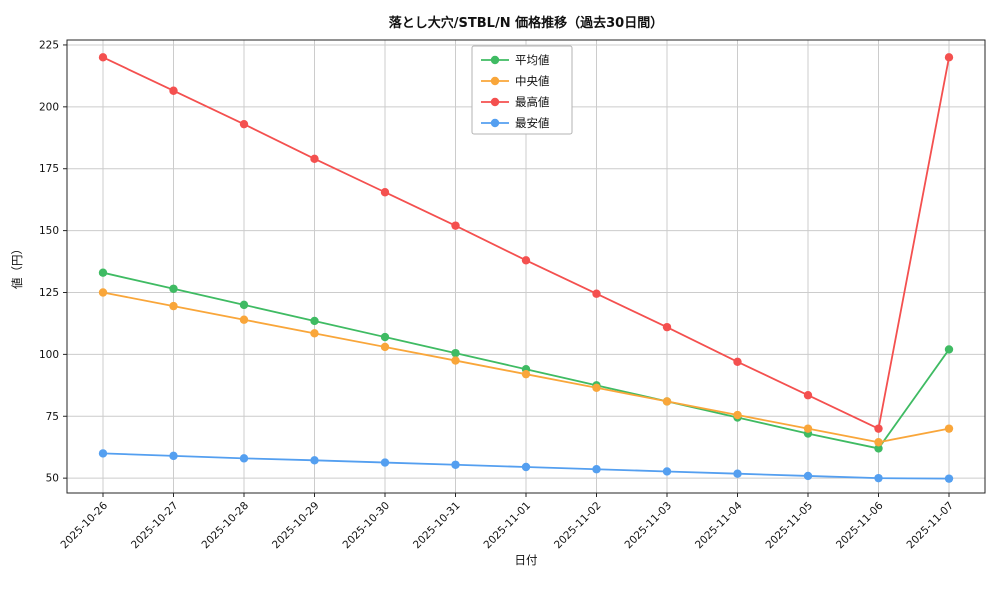  What do you see at coordinates (578, 526) in the screenshot?
I see `x-tick-label: 2025-11-02` at bounding box center [578, 526].